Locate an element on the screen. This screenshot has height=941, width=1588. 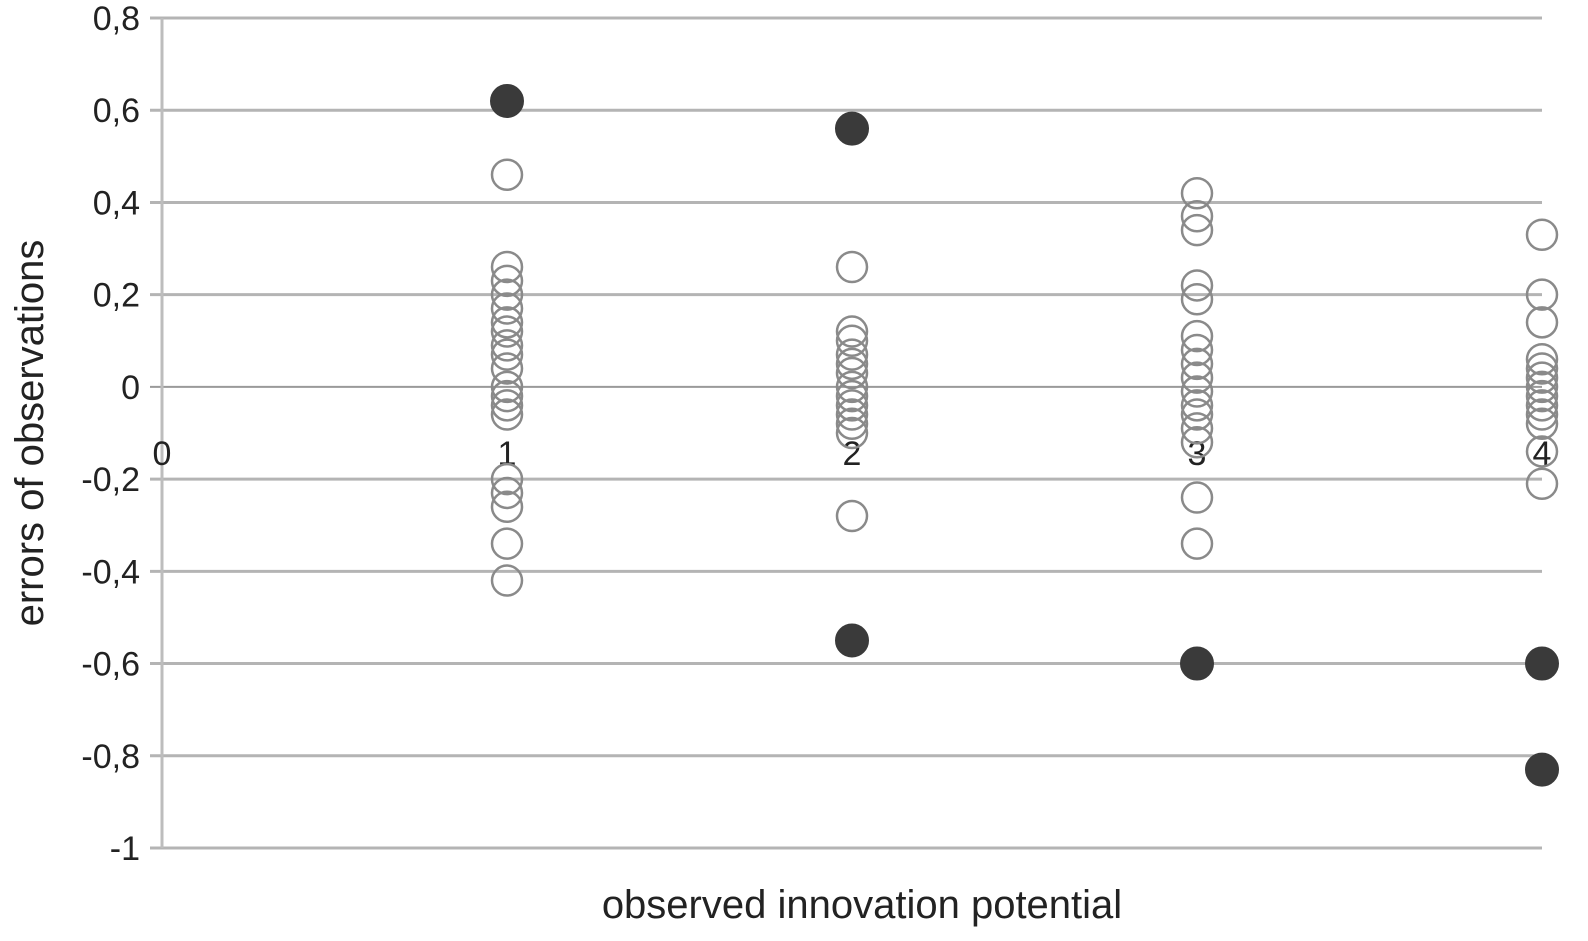
y-tick-label: 0,2 is located at coordinates (116, 296).